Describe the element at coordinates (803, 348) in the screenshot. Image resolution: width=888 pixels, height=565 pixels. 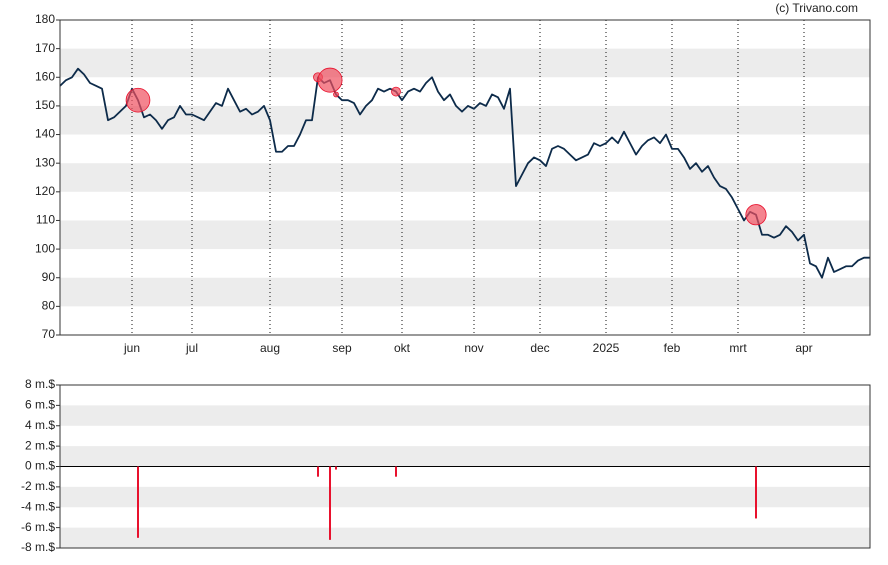
I see `x-tick-label: apr` at that location.